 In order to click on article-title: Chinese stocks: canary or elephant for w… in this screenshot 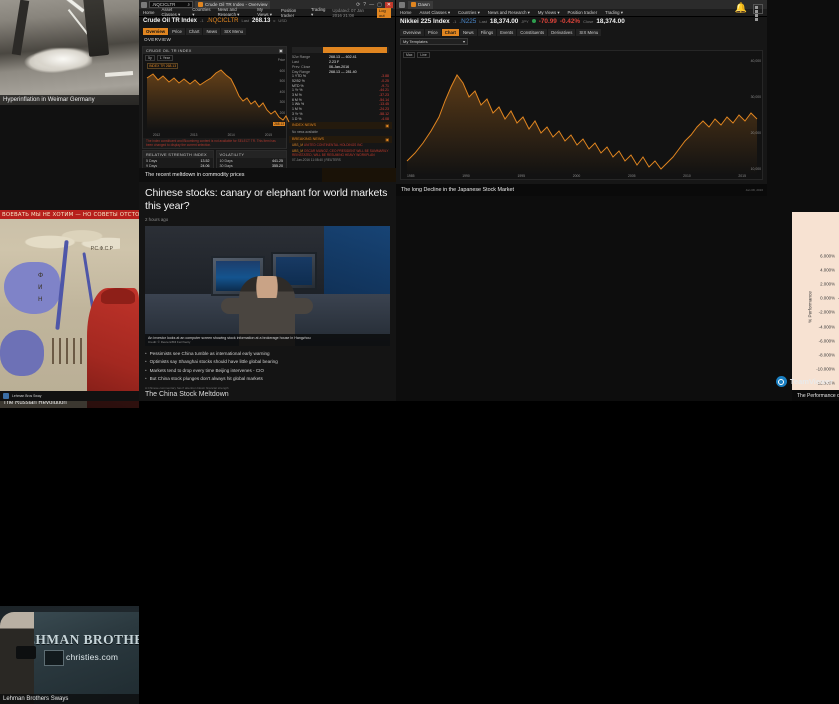, I will do `click(266, 200)`.